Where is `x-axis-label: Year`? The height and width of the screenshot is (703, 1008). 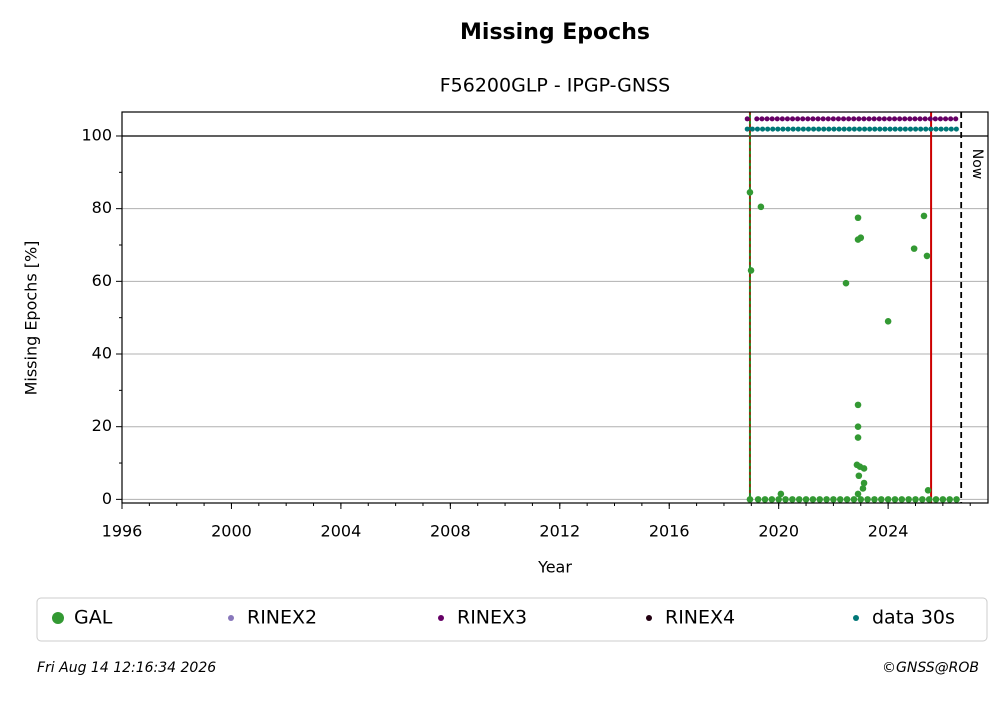 x-axis-label: Year is located at coordinates (554, 567).